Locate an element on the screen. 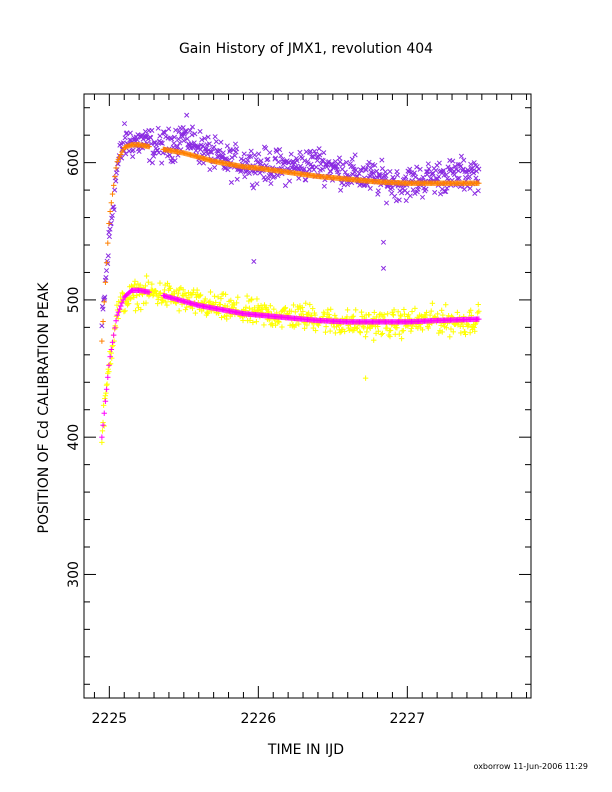 This screenshot has height=792, width=612. y-tick-label: 600 is located at coordinates (74, 162).